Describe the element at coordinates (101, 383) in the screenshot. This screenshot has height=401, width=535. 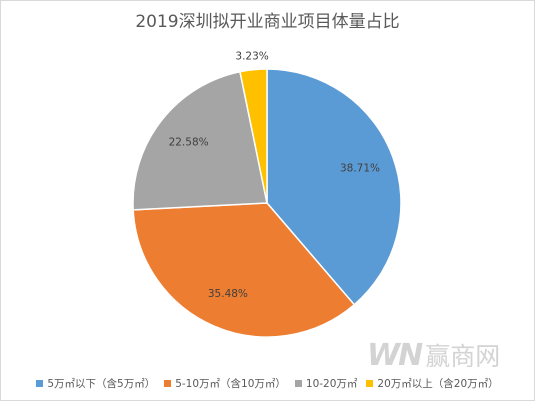
I see `legend-label: 5万㎡以下（含5万㎡）` at that location.